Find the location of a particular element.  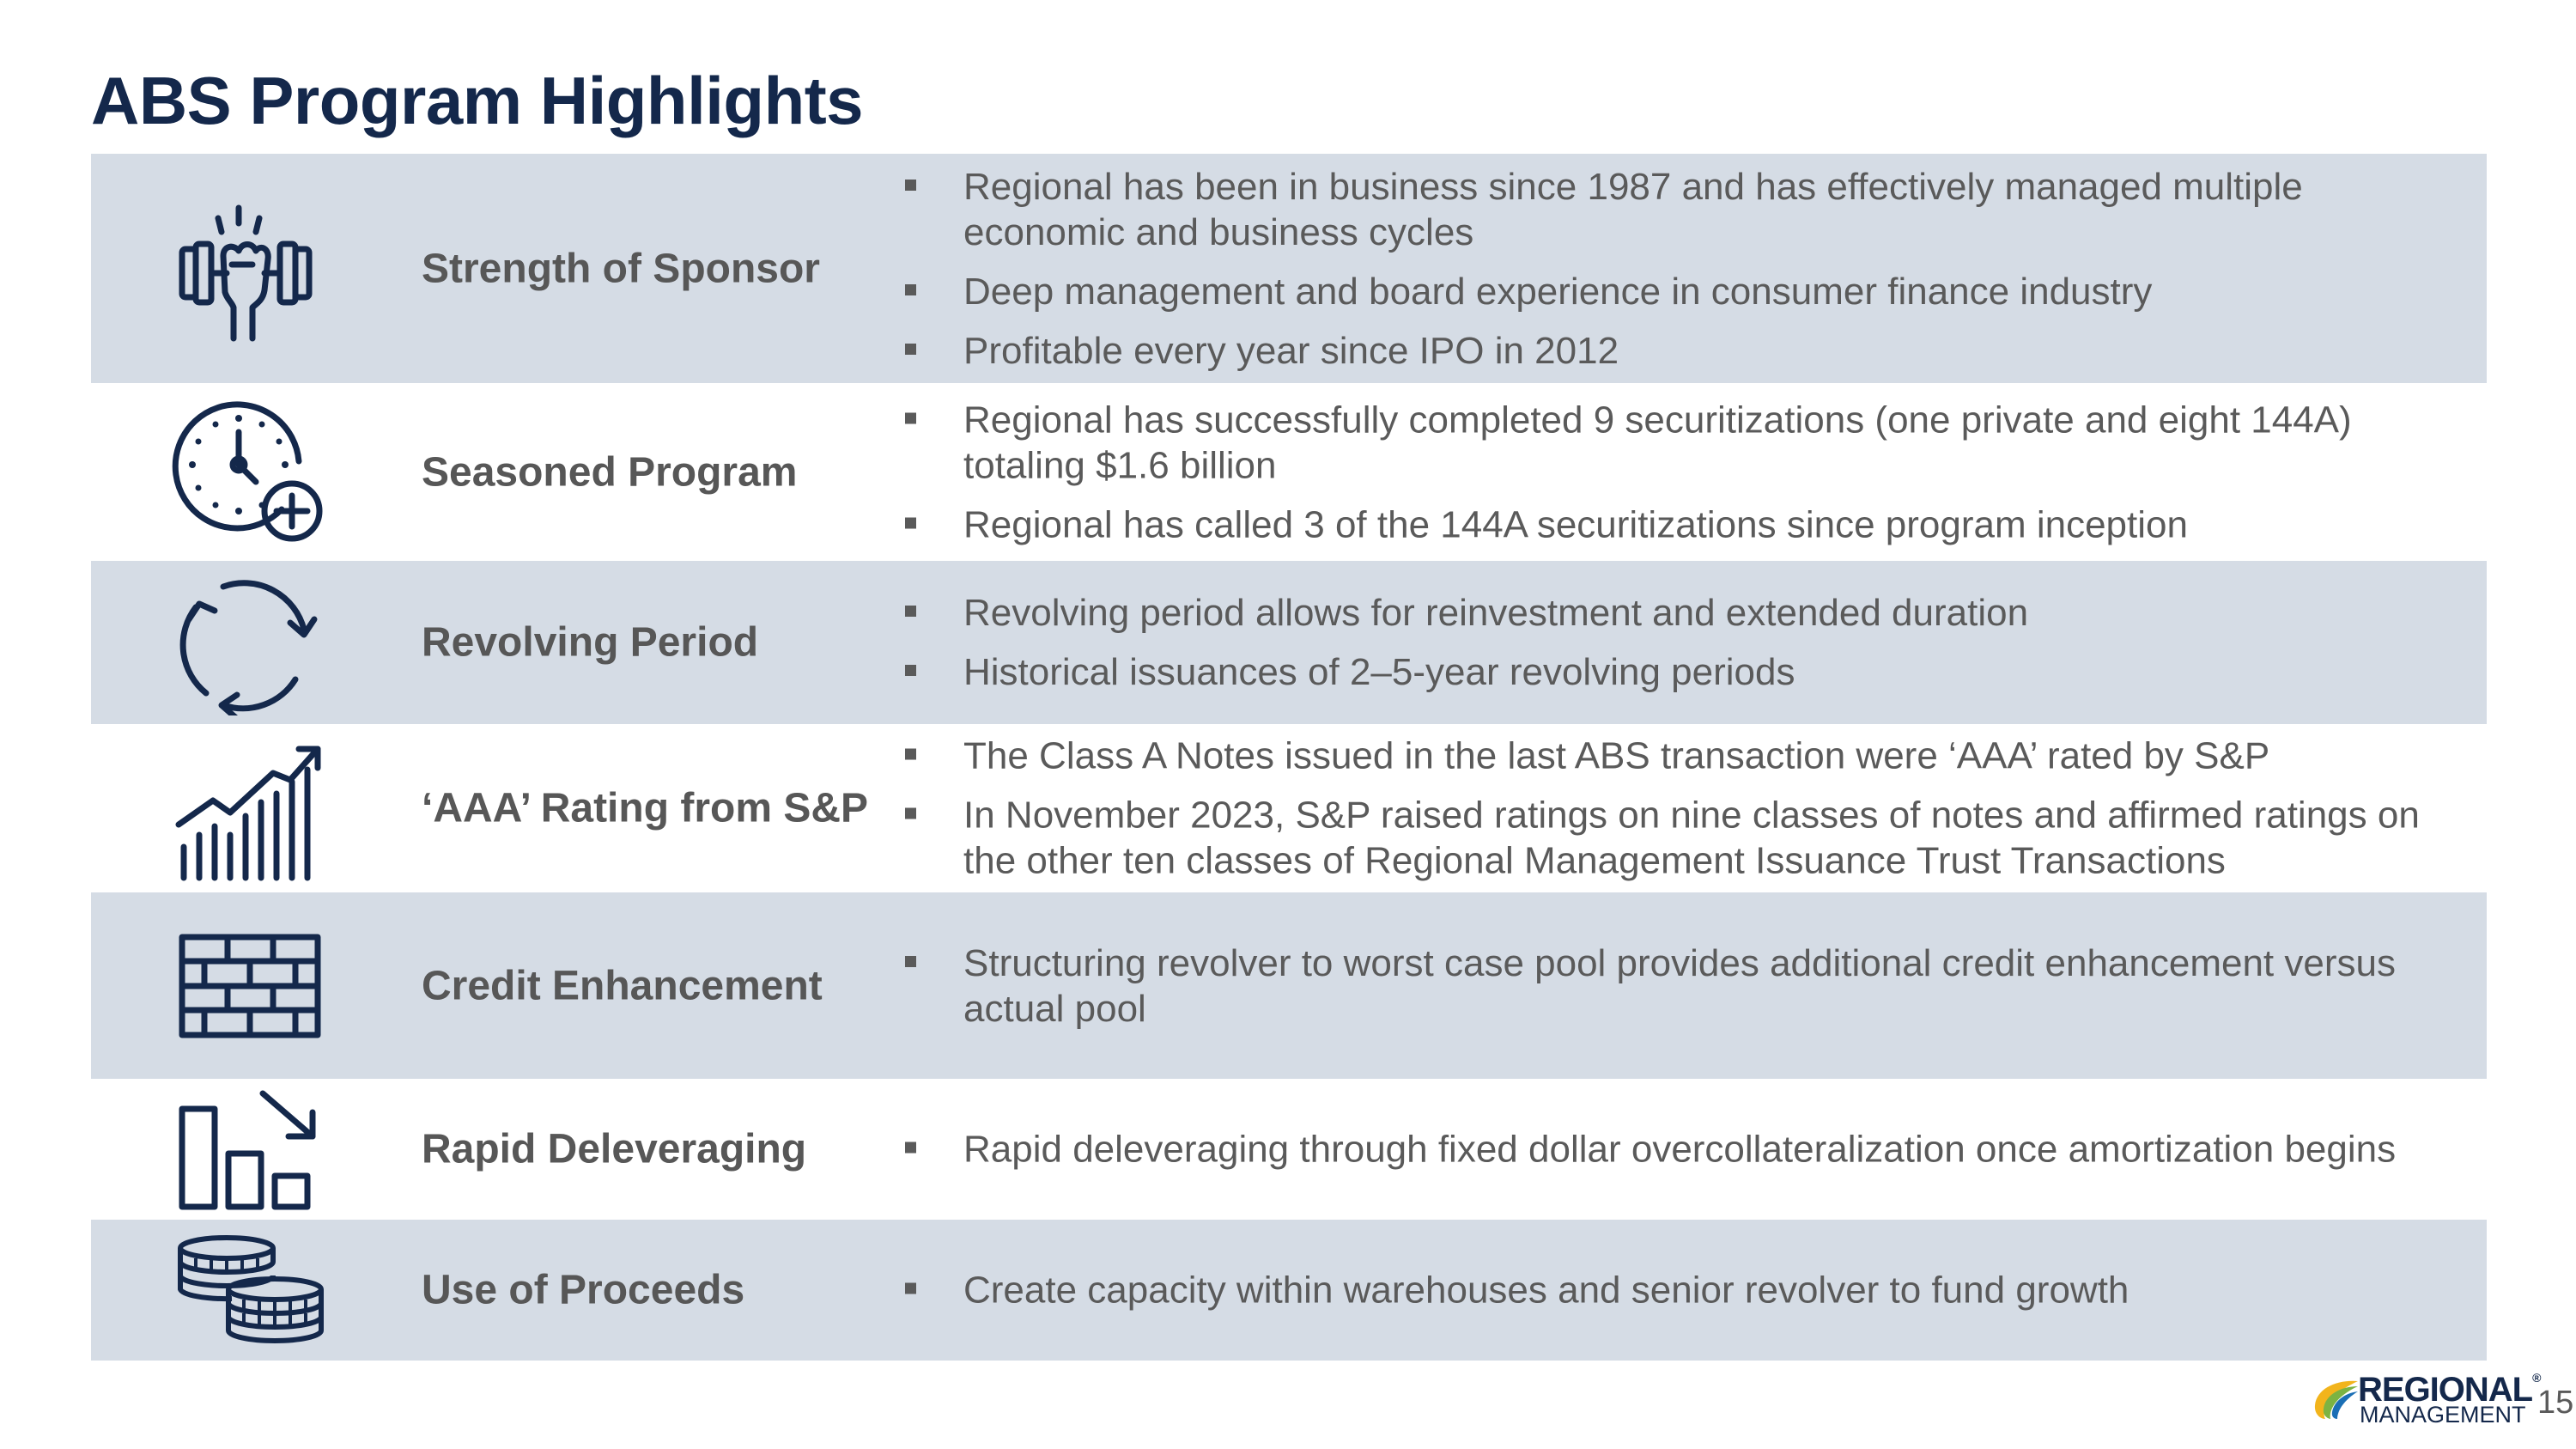

row-label: ‘AAA’ Rating from S&P is located at coordinates (645, 808).